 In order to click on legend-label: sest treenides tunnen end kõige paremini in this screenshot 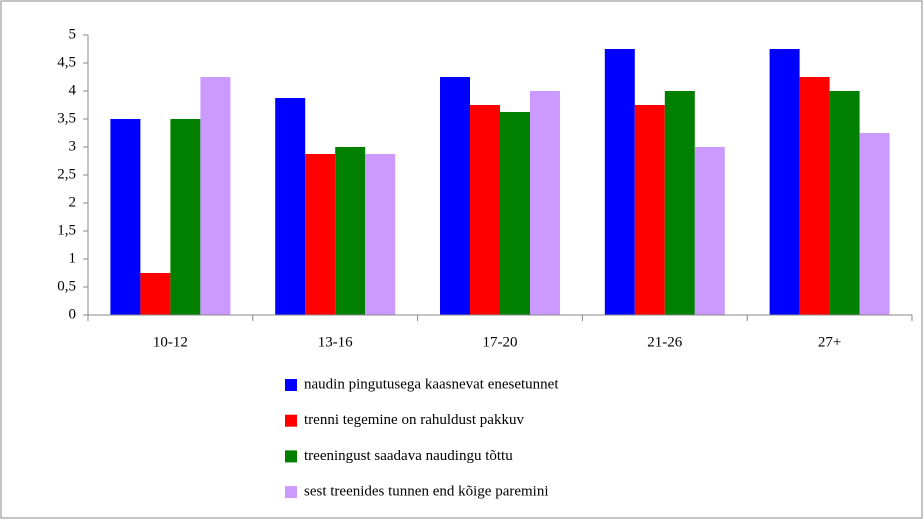, I will do `click(426, 492)`.